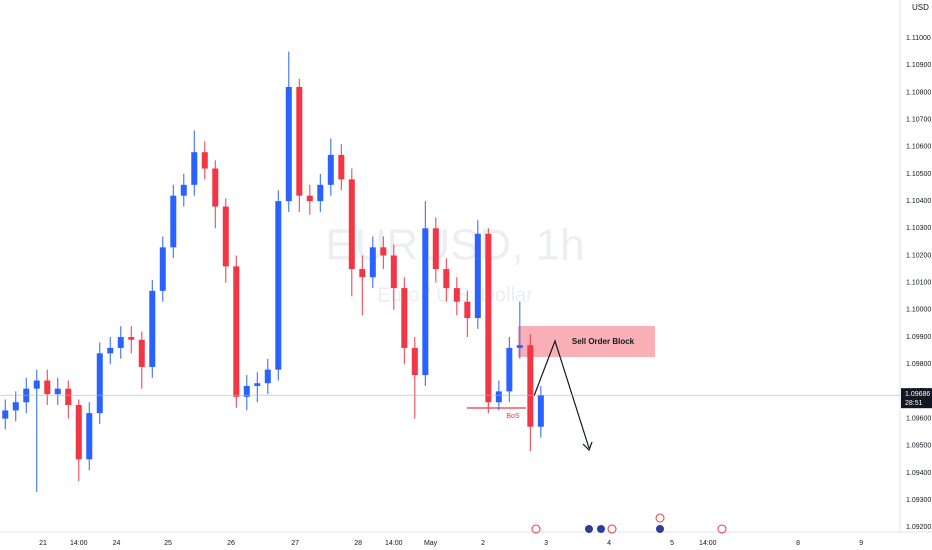  I want to click on y-tick-label: 1.09300, so click(918, 500).